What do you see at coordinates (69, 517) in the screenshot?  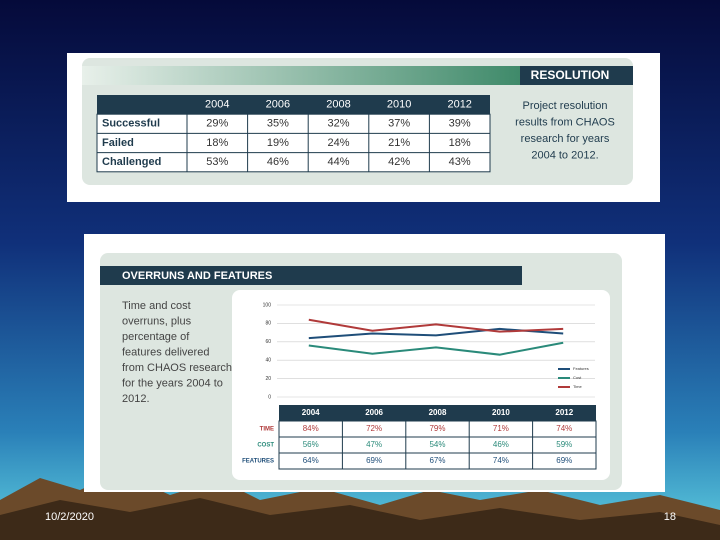 I see `date: 10/2/2020` at bounding box center [69, 517].